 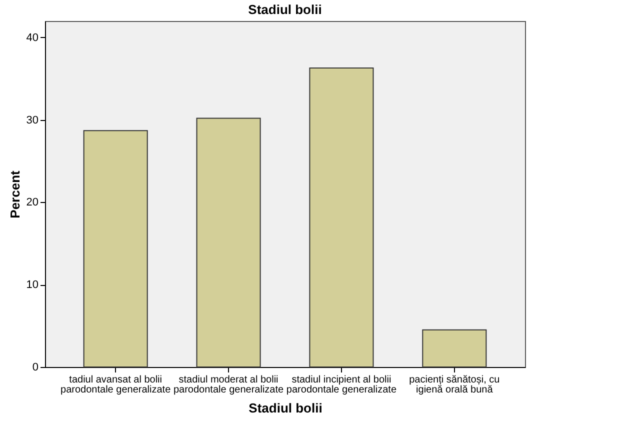 I want to click on x-tick-label: stadiul moderat al bolii parodontale generalizate, so click(x=228, y=385).